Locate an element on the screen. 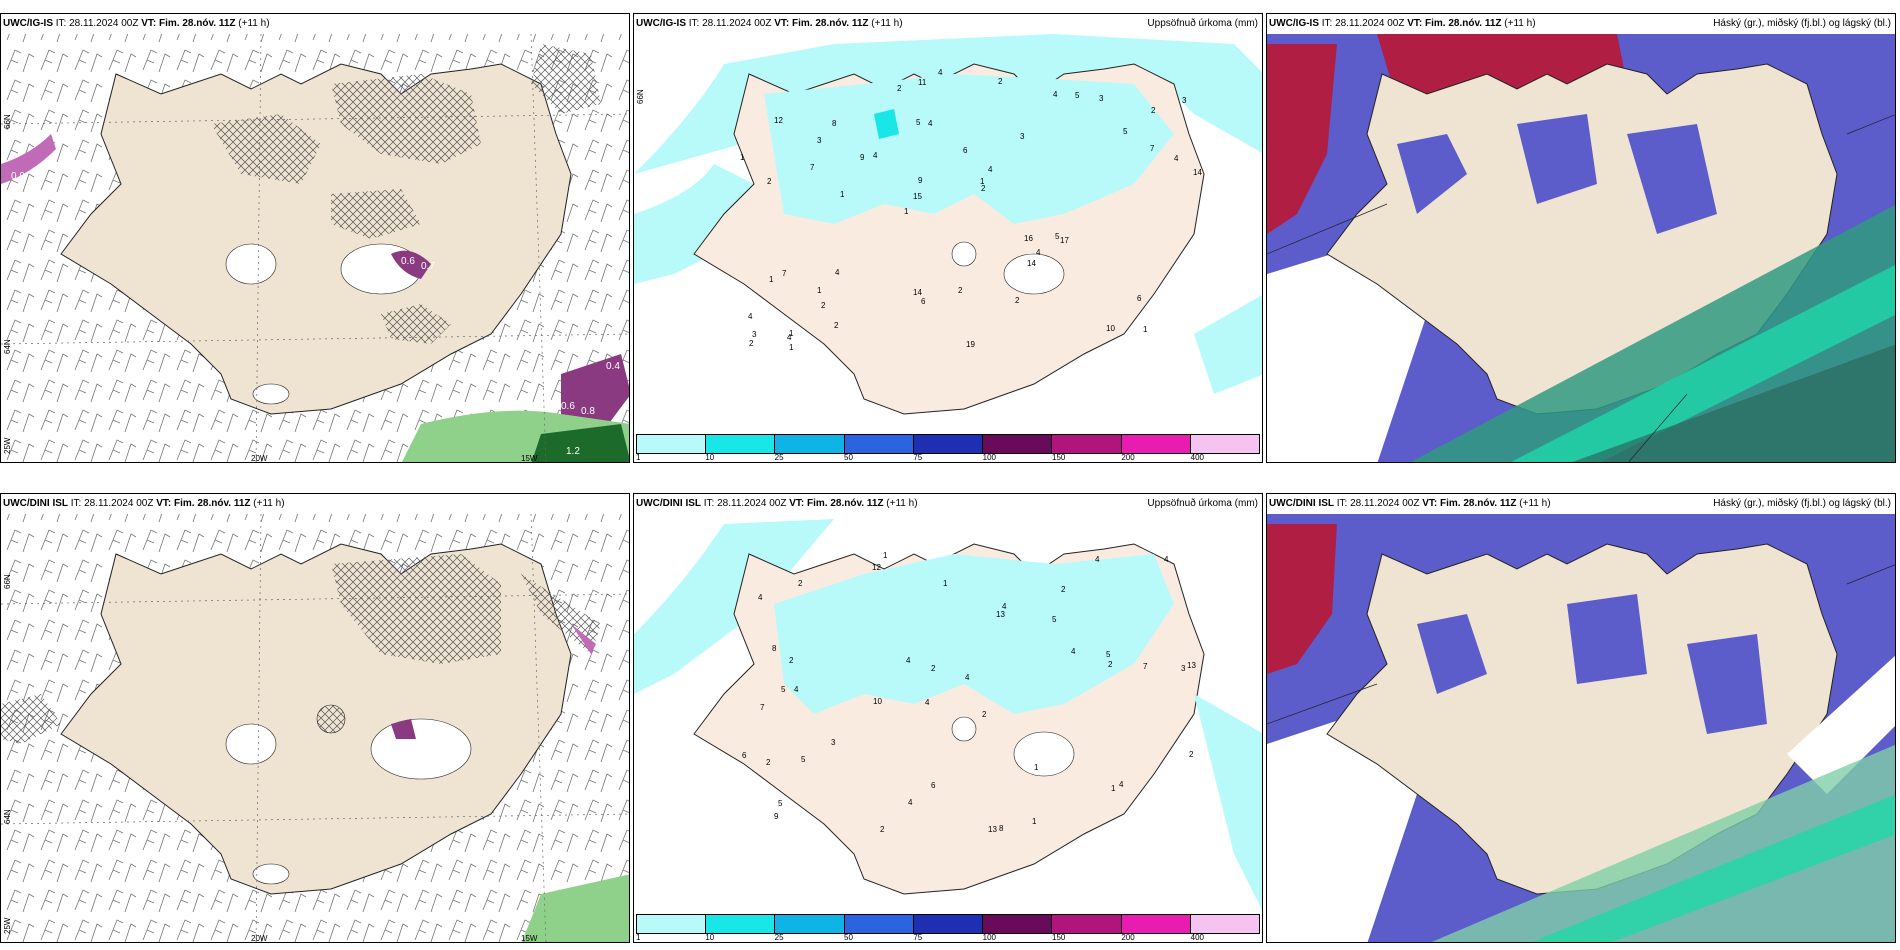 This screenshot has width=1900, height=950. lat-label: 64N is located at coordinates (7, 346).